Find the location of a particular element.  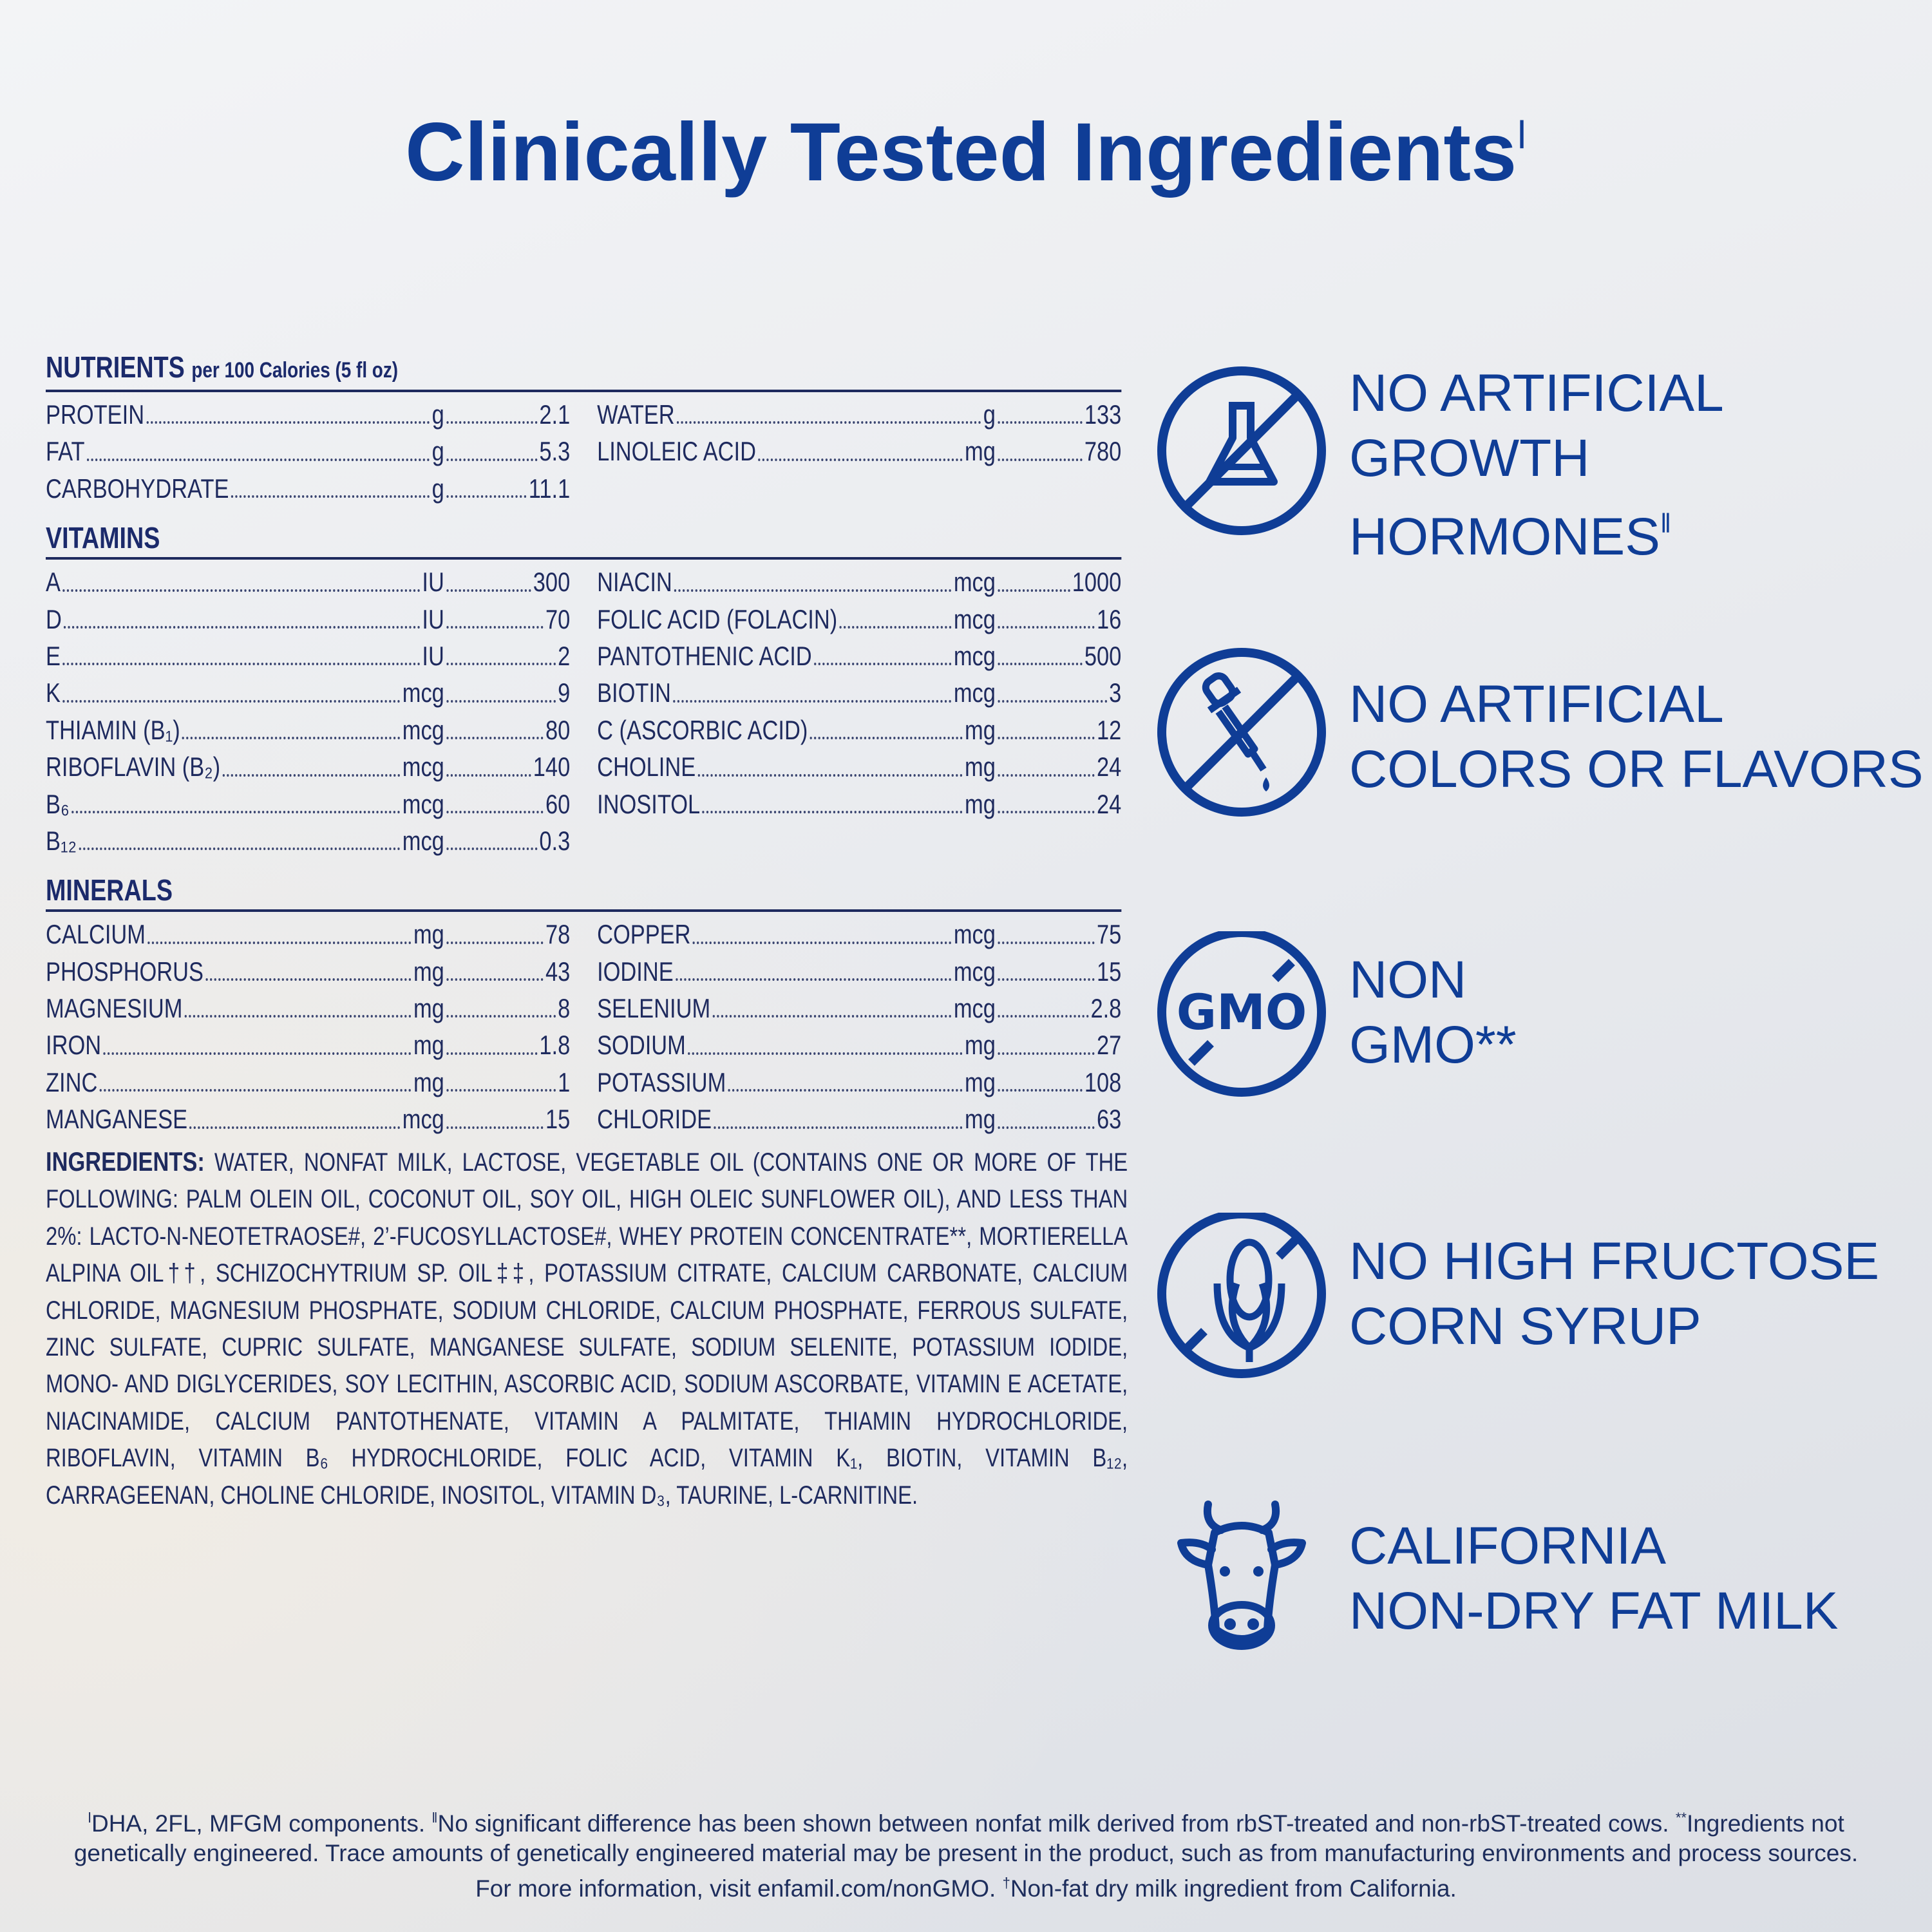

nutrient-row: PANTOTHENIC ACID mcg 500 is located at coordinates (859, 656).